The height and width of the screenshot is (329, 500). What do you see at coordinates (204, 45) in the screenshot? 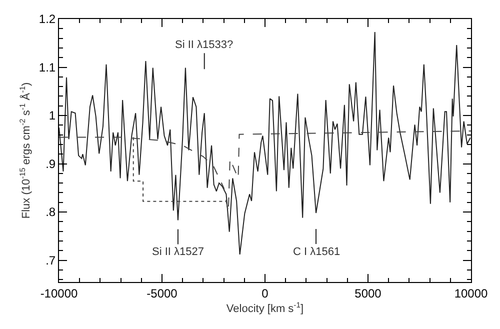
I see `annotation: Si II λ1533?` at bounding box center [204, 45].